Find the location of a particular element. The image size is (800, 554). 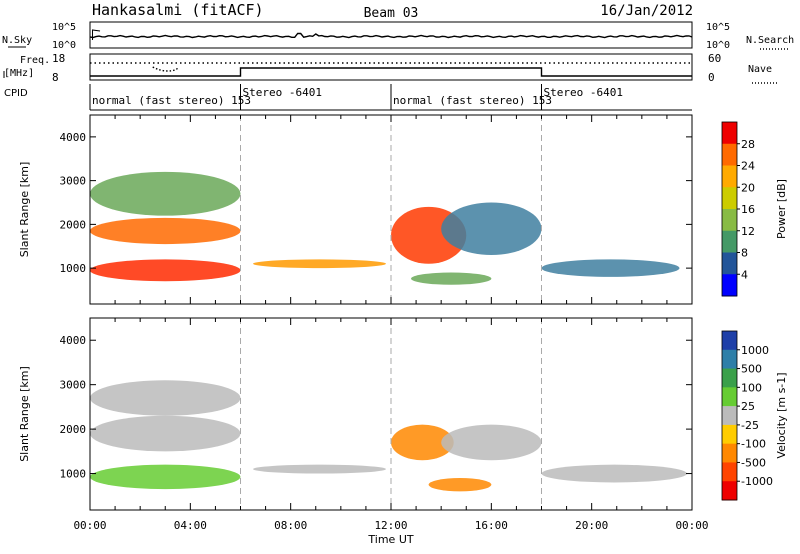

x-axis-label: Time UT is located at coordinates (390, 539).